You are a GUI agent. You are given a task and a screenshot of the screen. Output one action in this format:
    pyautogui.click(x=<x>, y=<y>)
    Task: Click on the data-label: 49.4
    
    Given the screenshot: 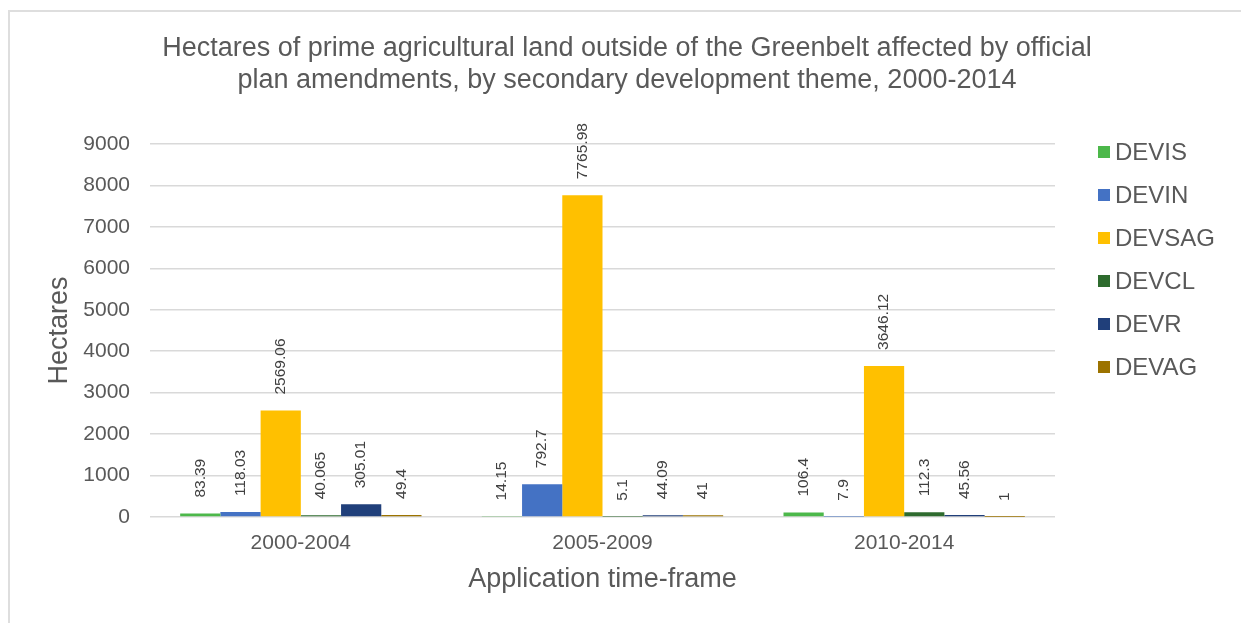 What is the action you would take?
    pyautogui.click(x=400, y=483)
    